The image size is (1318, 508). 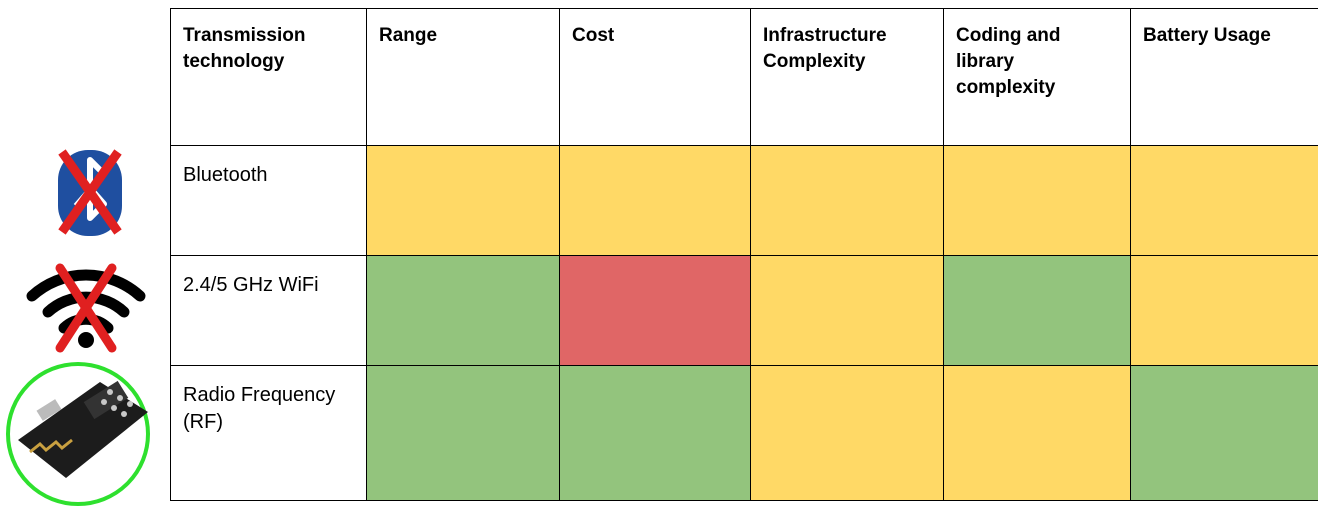 What do you see at coordinates (1224, 77) in the screenshot?
I see `header-cell: Battery Usage` at bounding box center [1224, 77].